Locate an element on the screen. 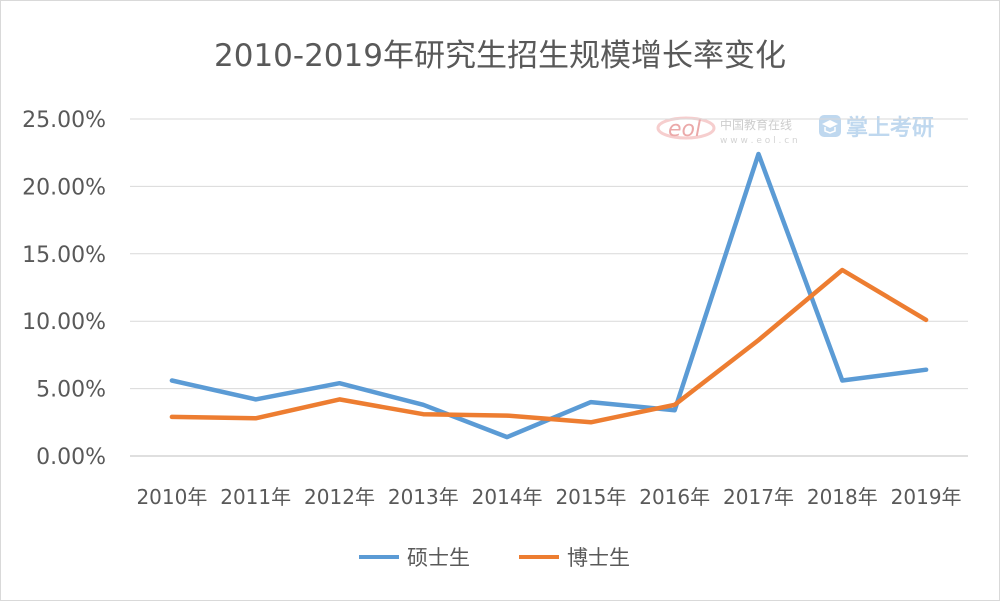  x-category-label: 2014年 is located at coordinates (507, 497).